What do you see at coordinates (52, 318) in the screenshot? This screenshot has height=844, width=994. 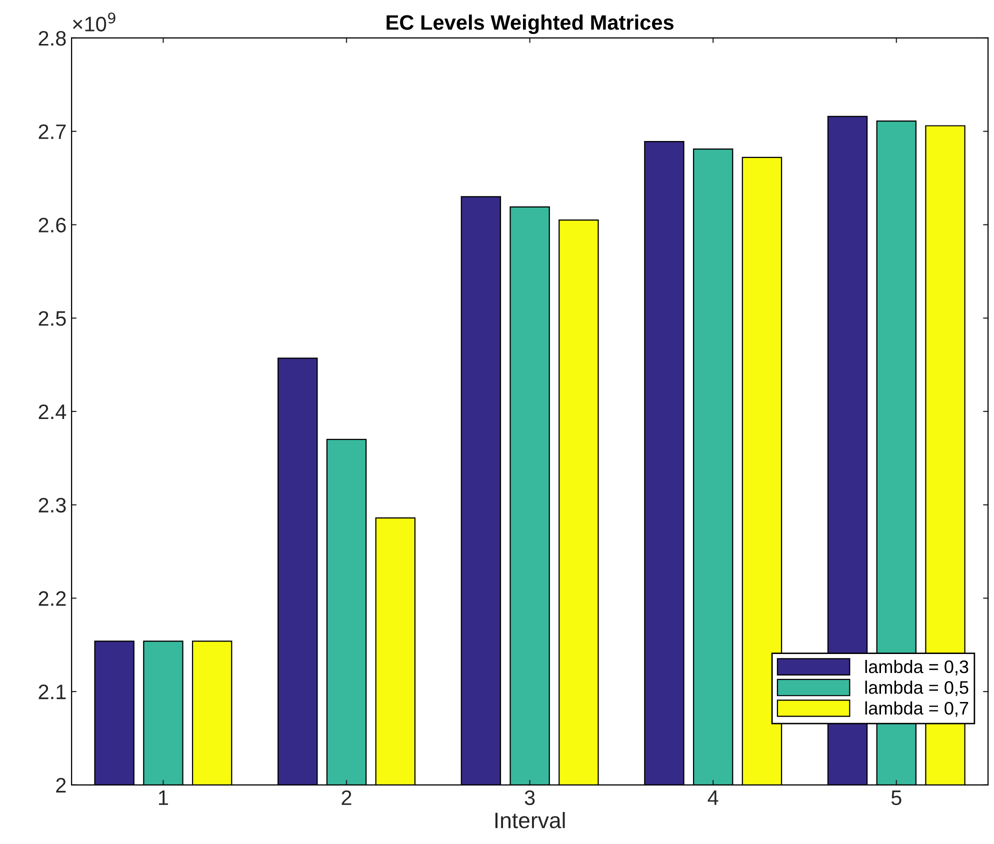 I see `y-tick-label: 2.5` at bounding box center [52, 318].